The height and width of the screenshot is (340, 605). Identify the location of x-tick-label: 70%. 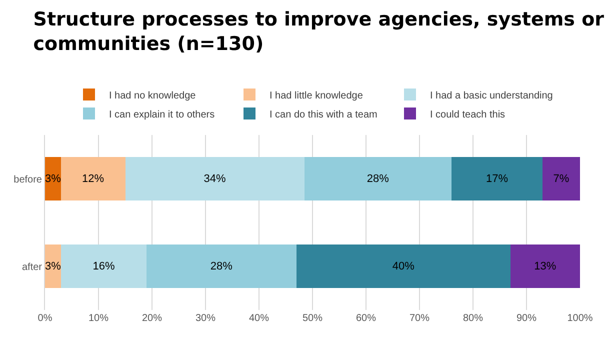
(419, 318).